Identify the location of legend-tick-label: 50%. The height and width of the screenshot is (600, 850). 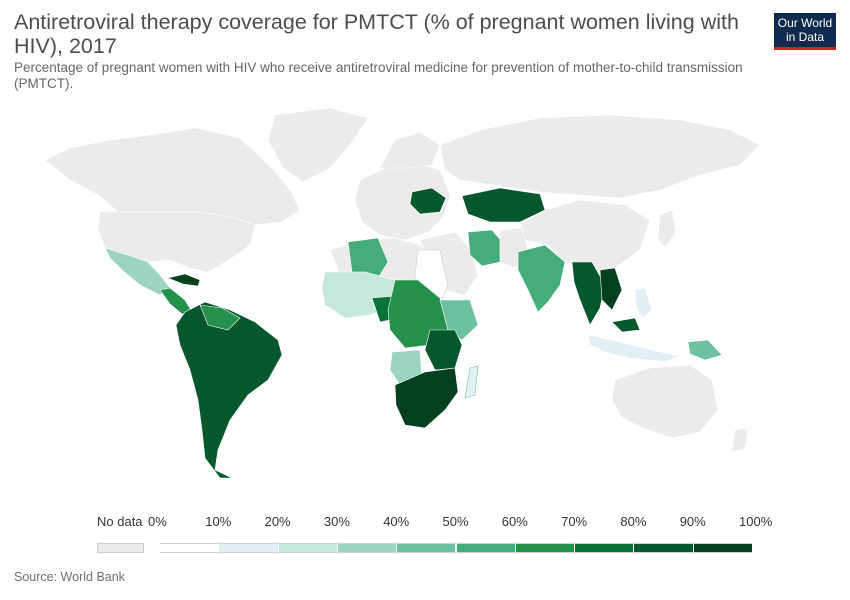
(455, 521).